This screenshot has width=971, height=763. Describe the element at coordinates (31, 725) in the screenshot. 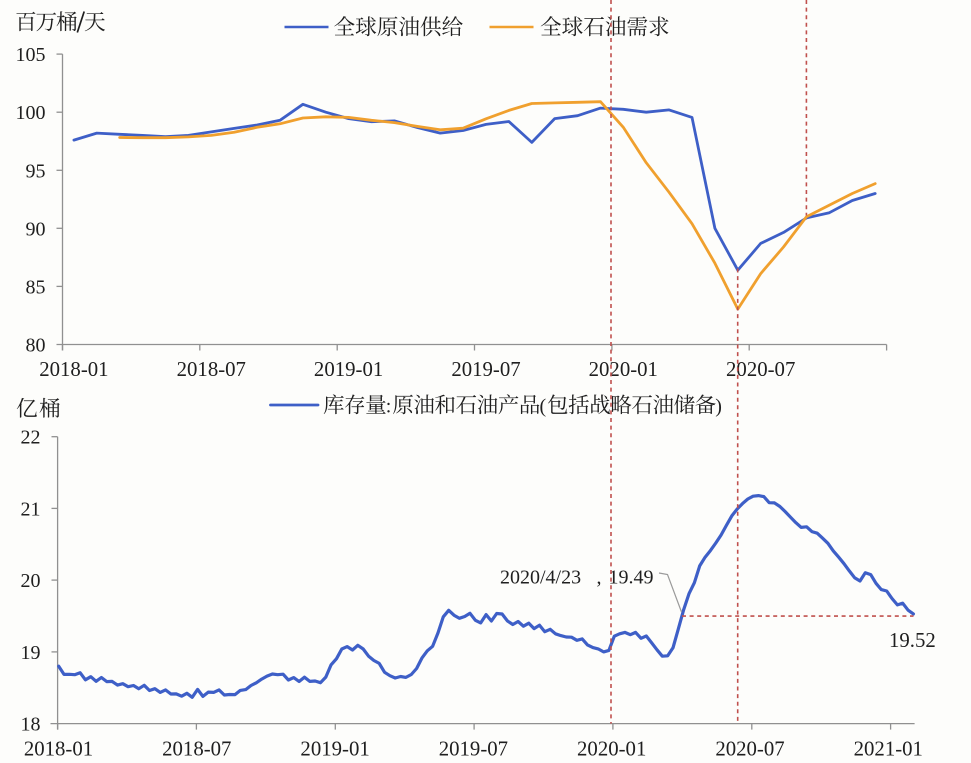

I see `svg-text: 18` at that location.